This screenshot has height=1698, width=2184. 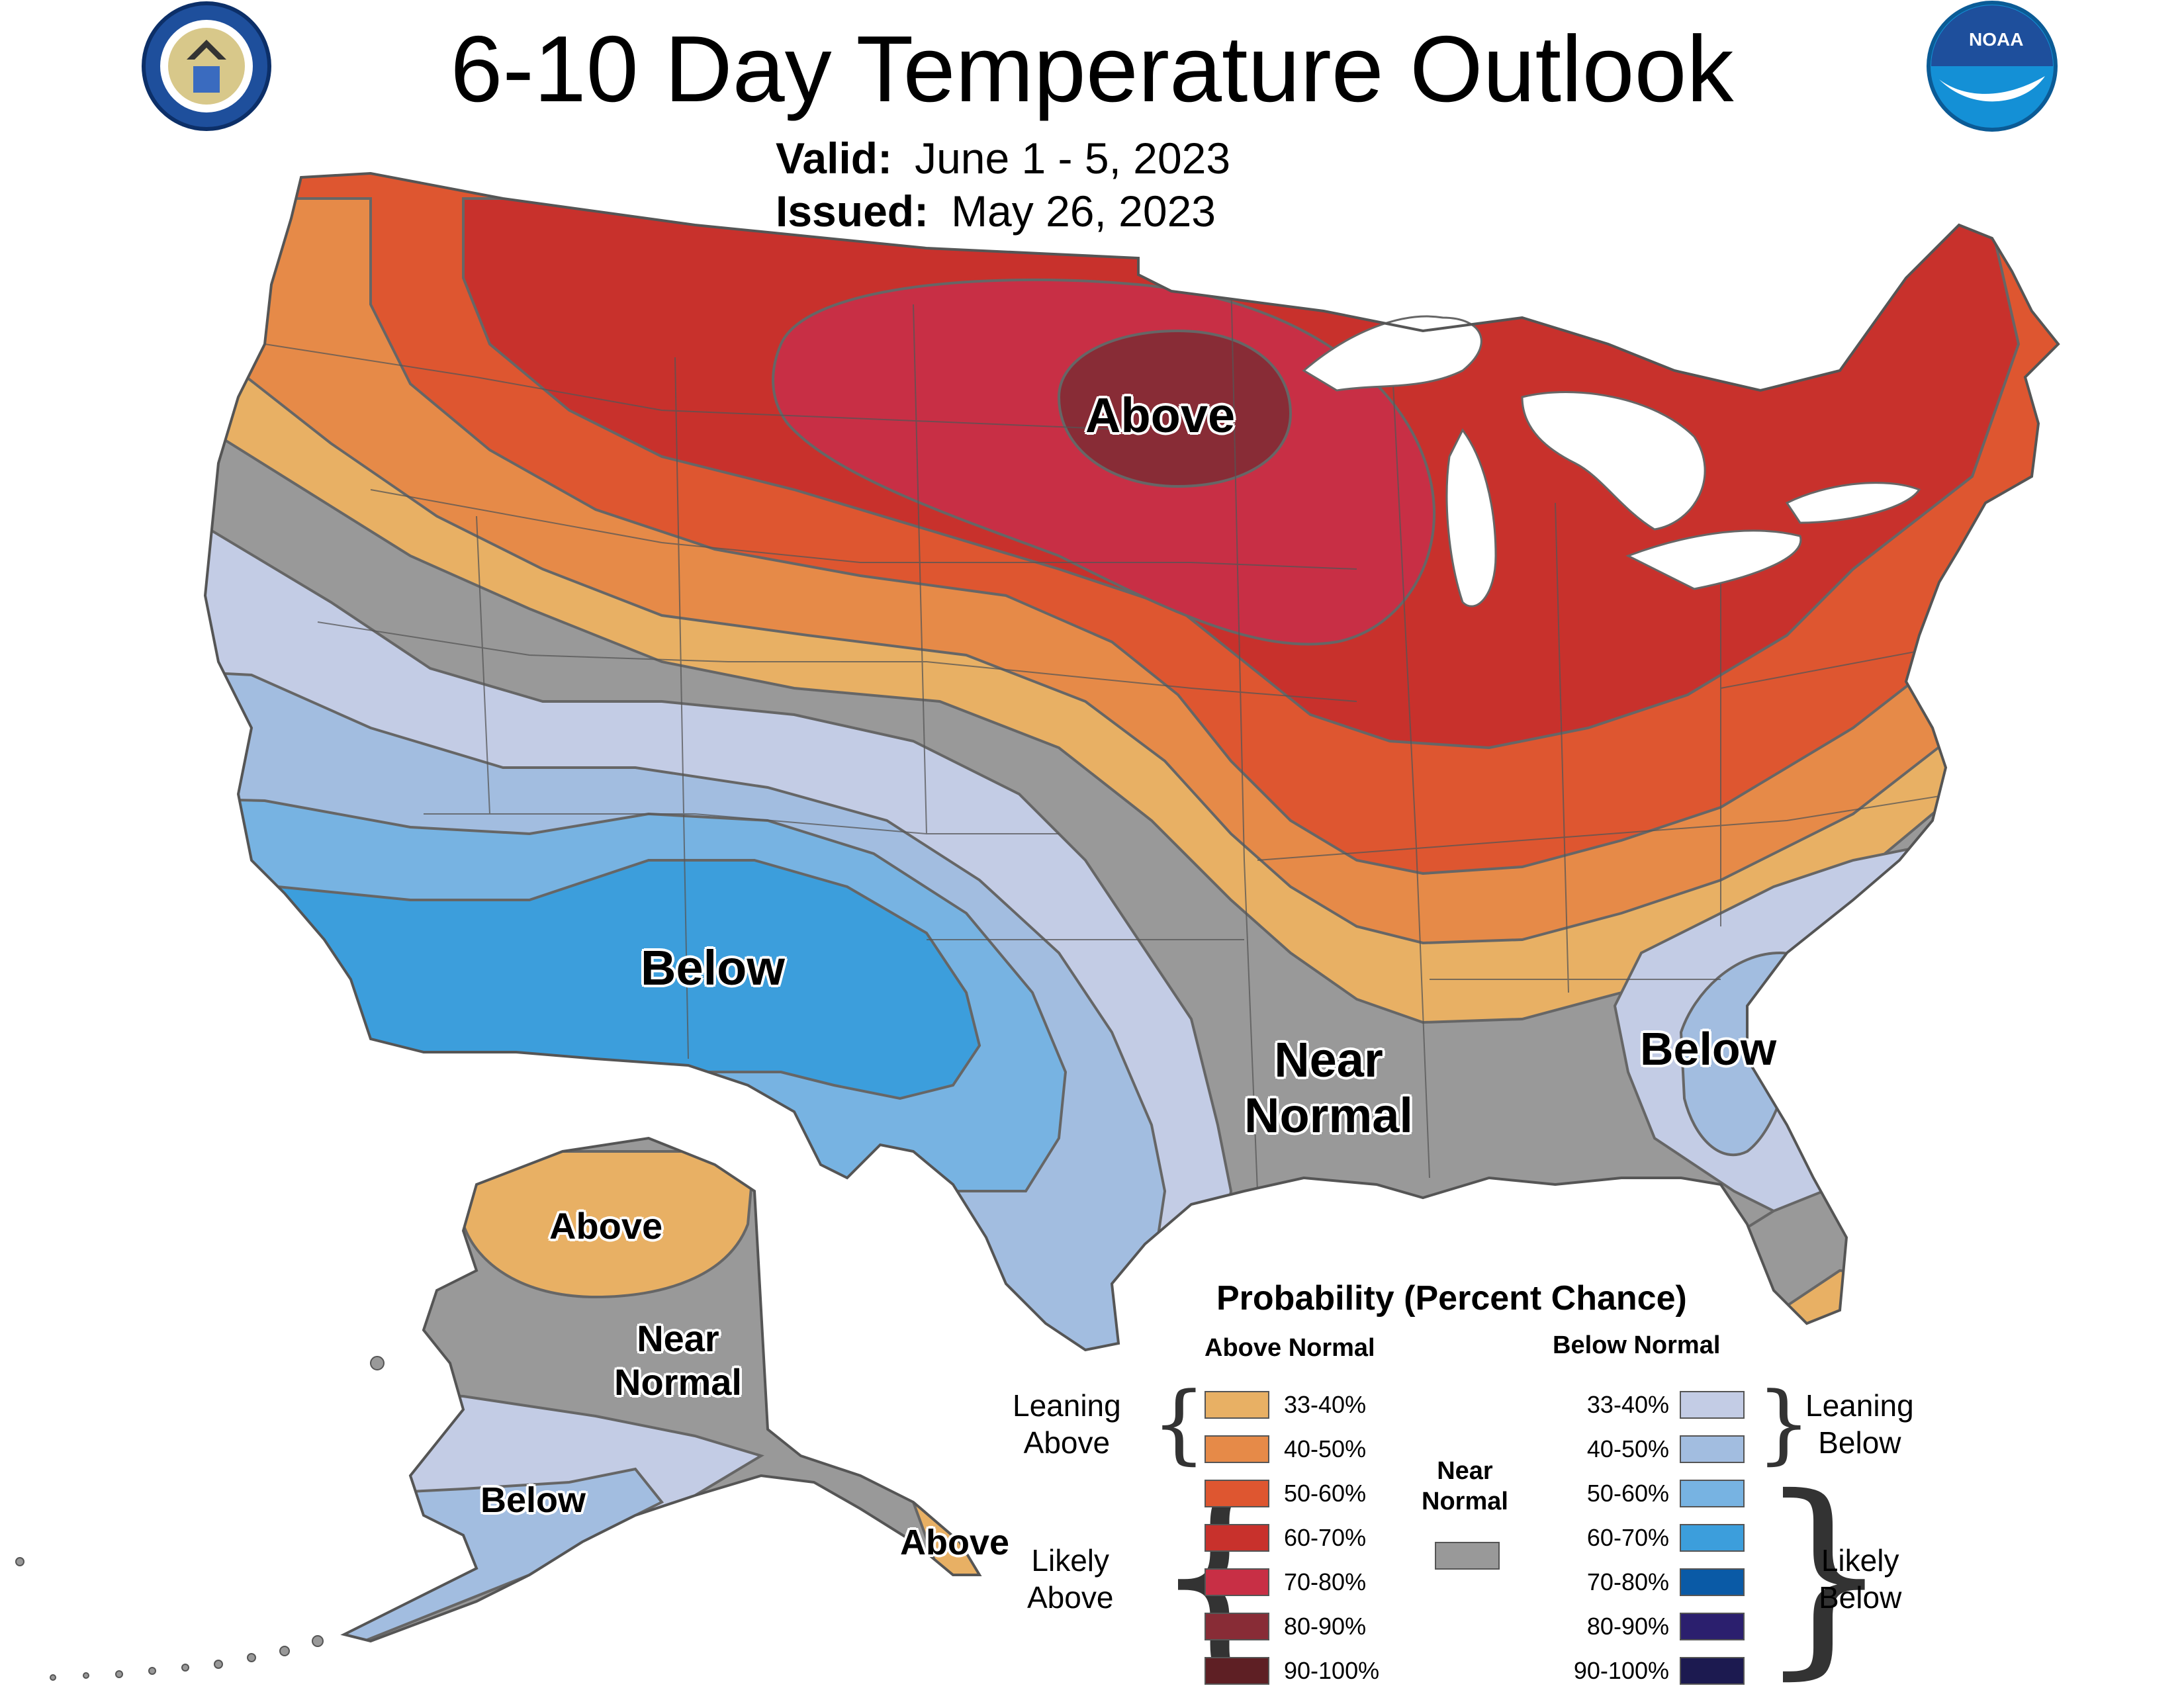 I want to click on aleutian-islands, so click(x=200, y=1518).